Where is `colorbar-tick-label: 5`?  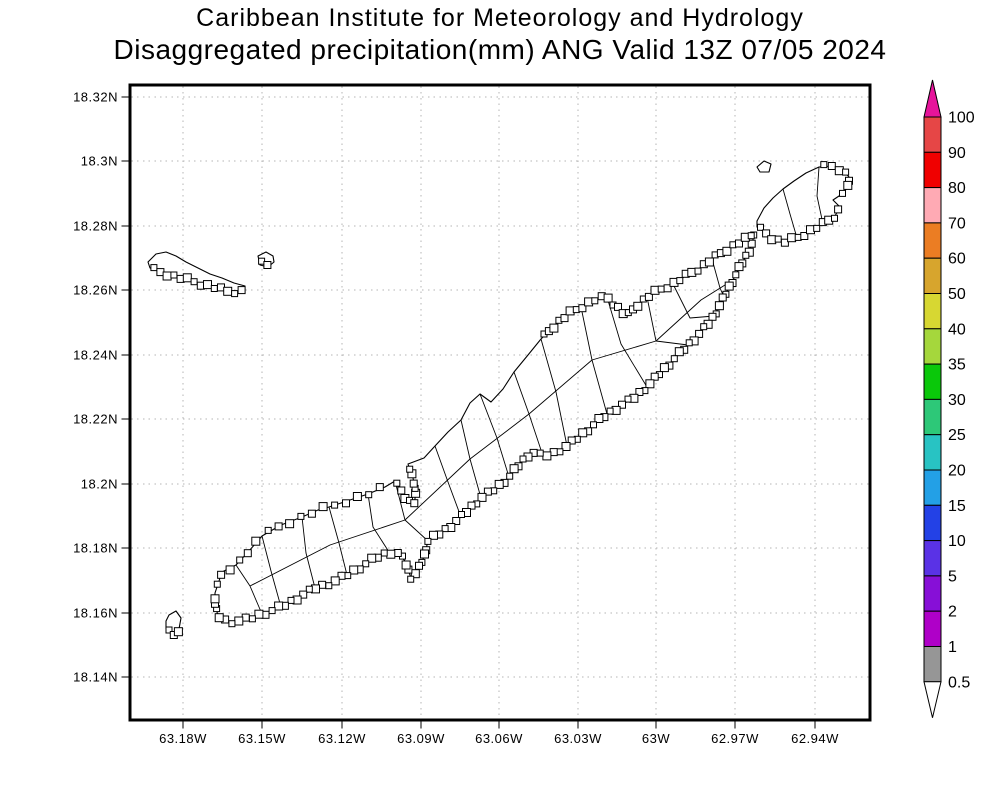 colorbar-tick-label: 5 is located at coordinates (952, 576).